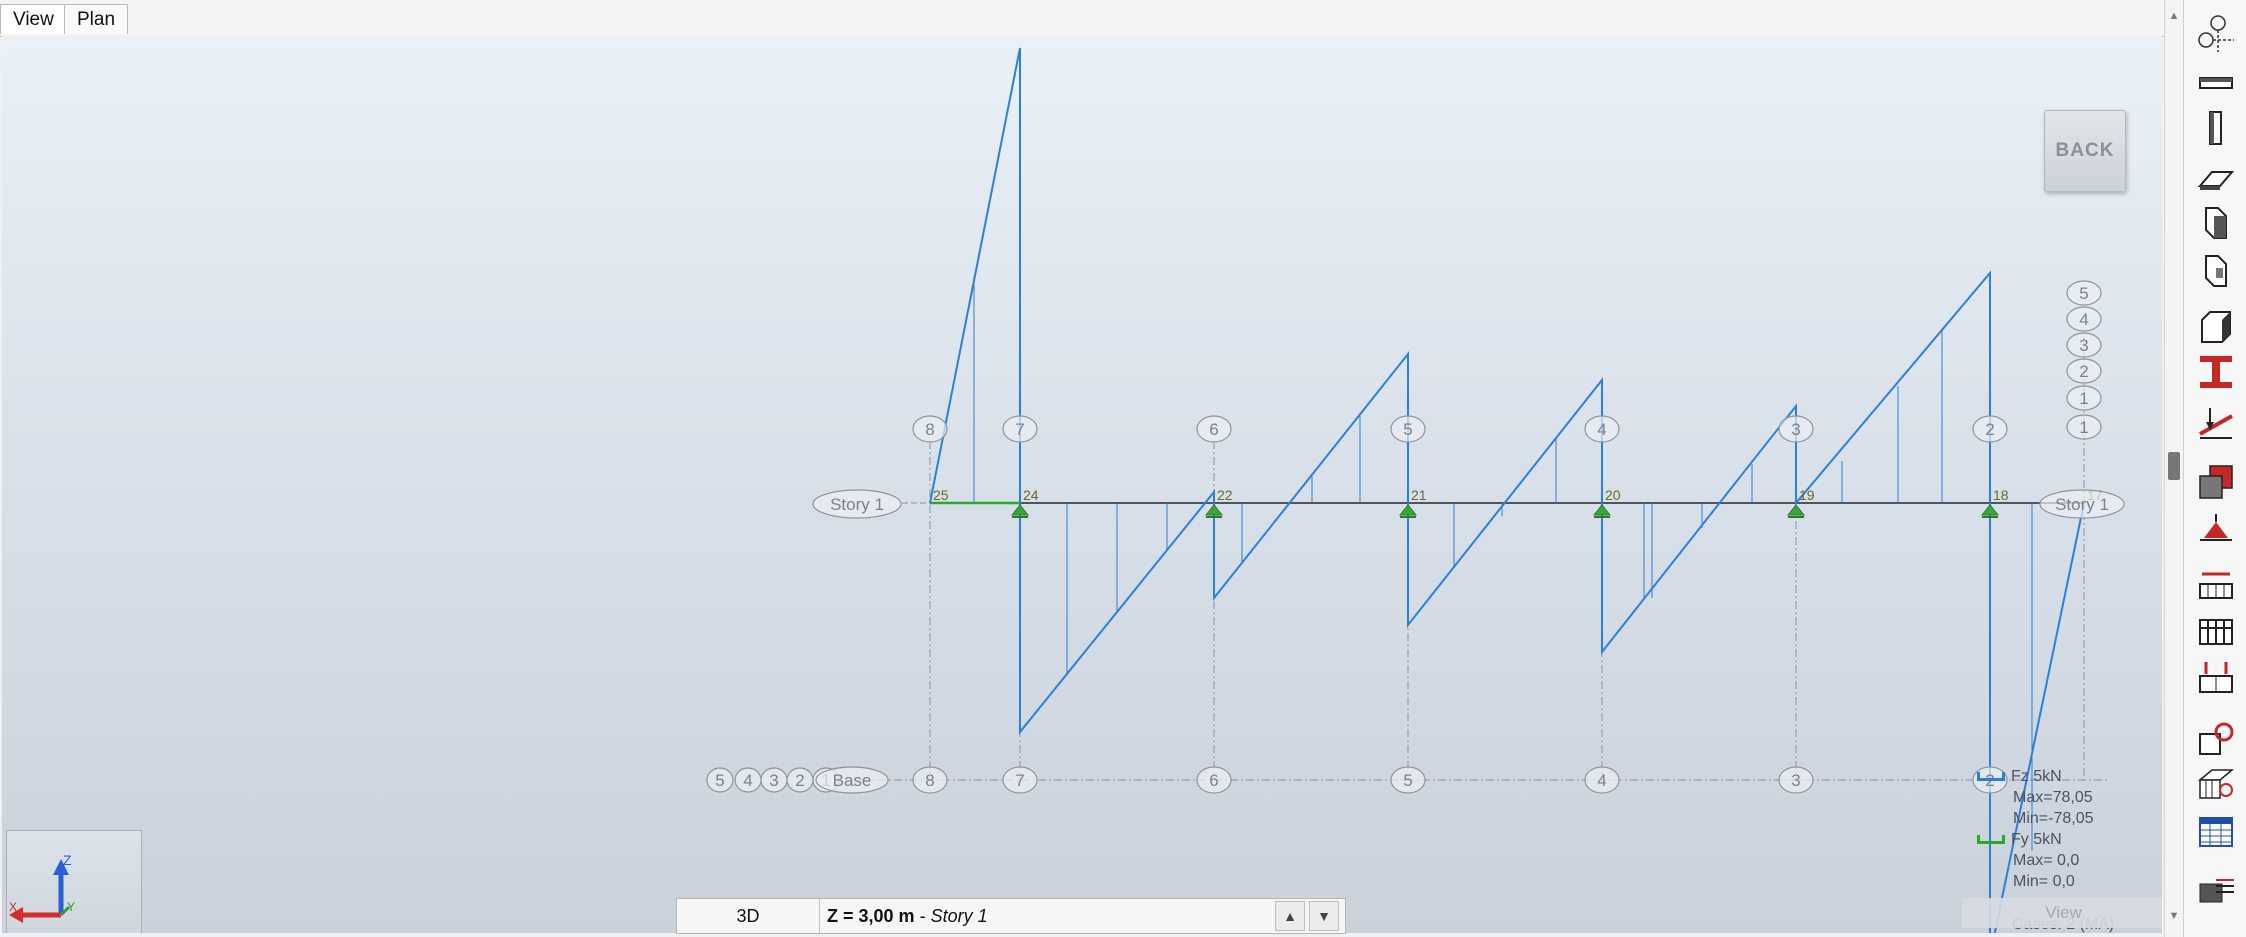  I want to click on wall-opening-icon, so click(2216, 270).